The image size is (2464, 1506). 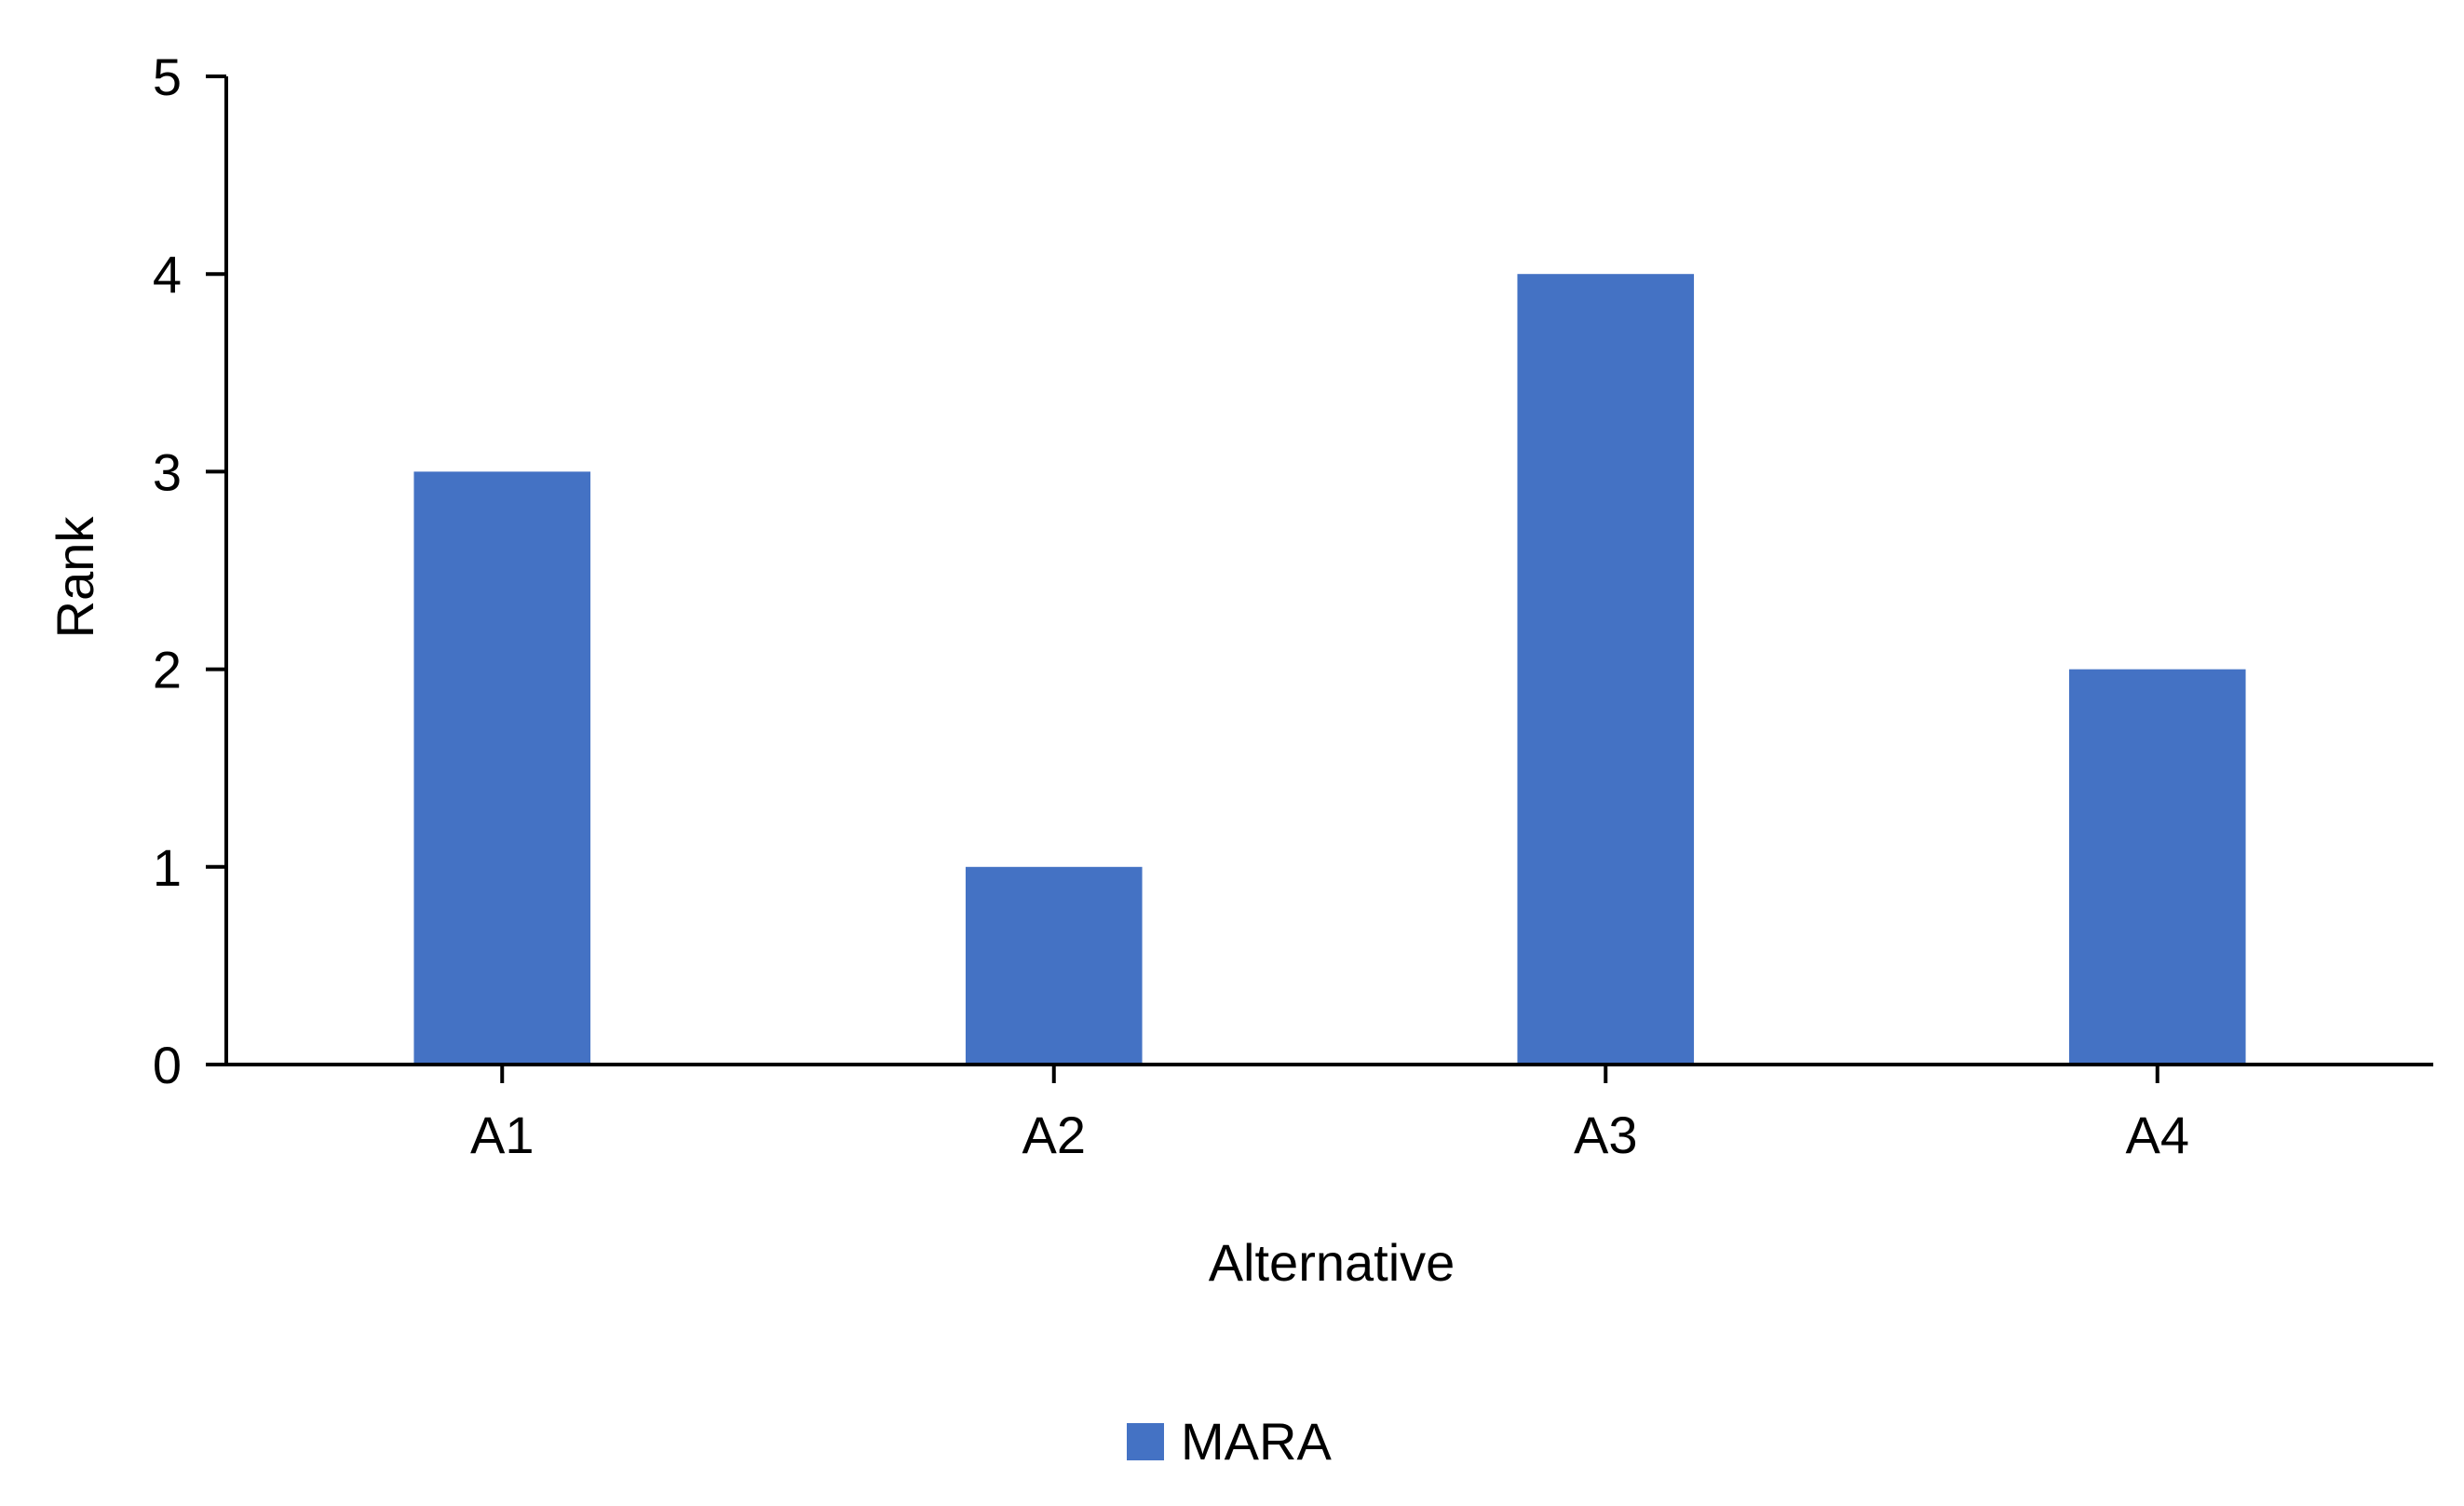 What do you see at coordinates (1329, 1114) in the screenshot?
I see `x-ticks: A1 A2 A3 A4` at bounding box center [1329, 1114].